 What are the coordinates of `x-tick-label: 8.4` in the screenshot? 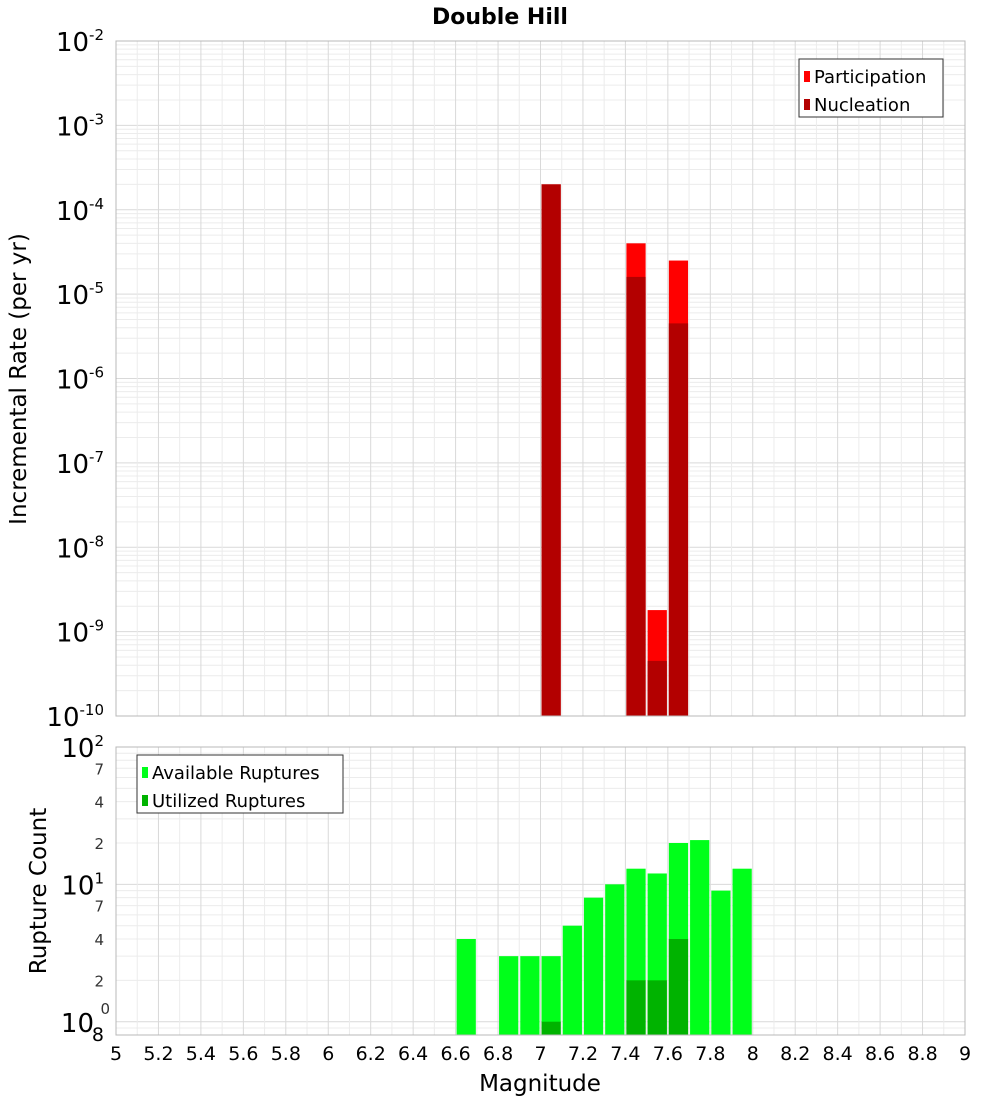 It's located at (838, 1054).